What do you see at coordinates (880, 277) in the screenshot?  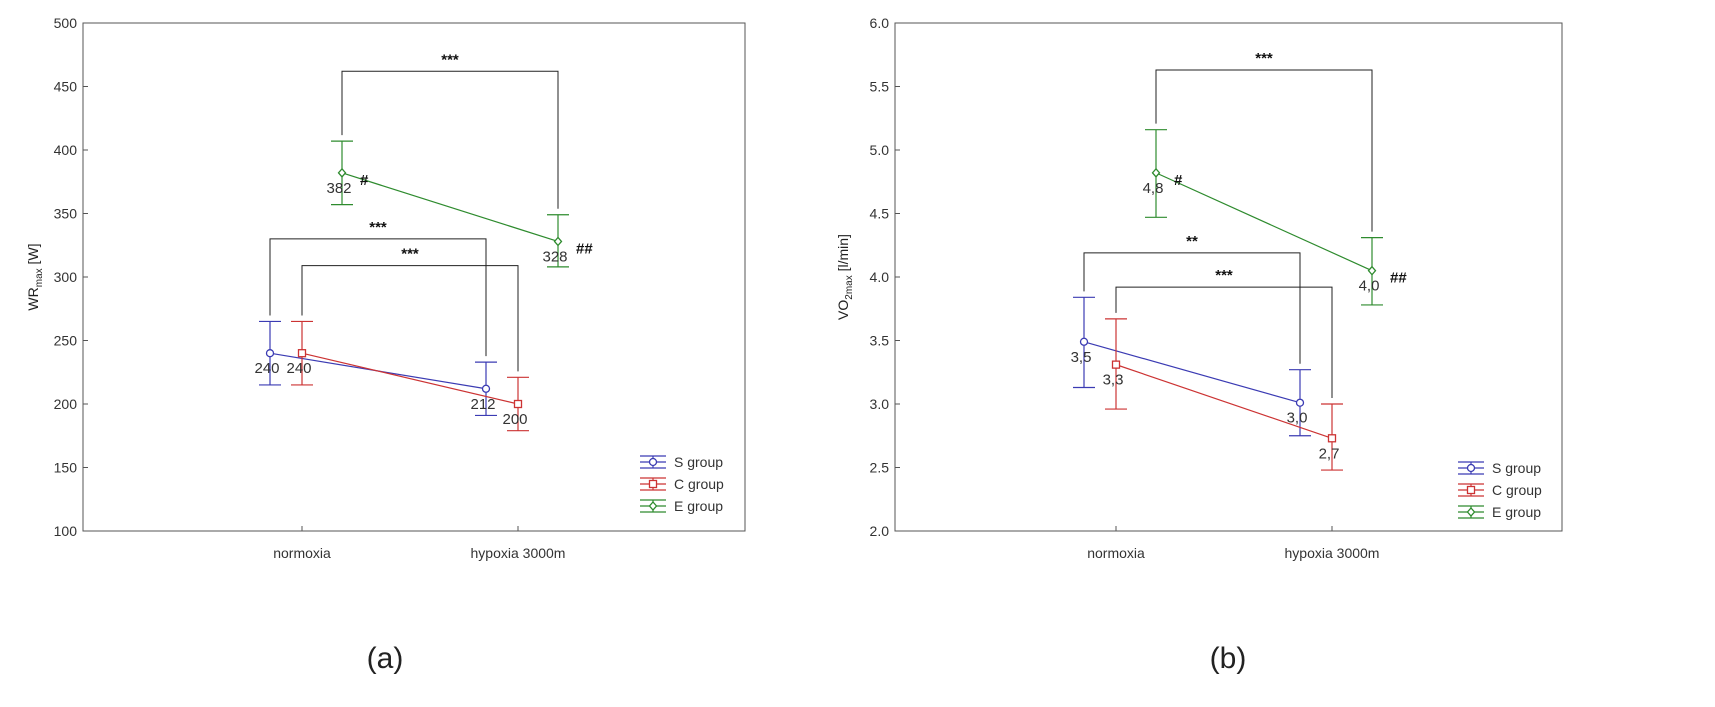 I see `y-tick-label: 4.0` at bounding box center [880, 277].